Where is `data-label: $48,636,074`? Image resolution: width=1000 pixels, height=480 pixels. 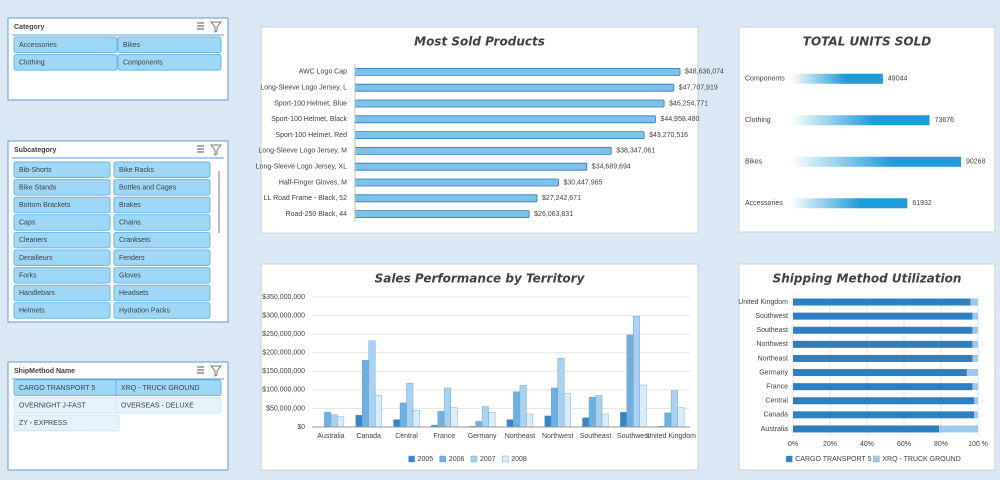
data-label: $48,636,074 is located at coordinates (704, 72).